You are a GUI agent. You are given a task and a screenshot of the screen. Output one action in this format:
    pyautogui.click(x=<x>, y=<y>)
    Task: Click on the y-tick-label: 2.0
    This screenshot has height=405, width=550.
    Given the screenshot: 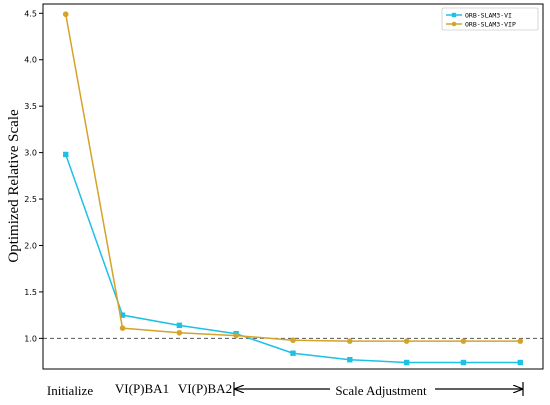 What is the action you would take?
    pyautogui.click(x=30, y=245)
    